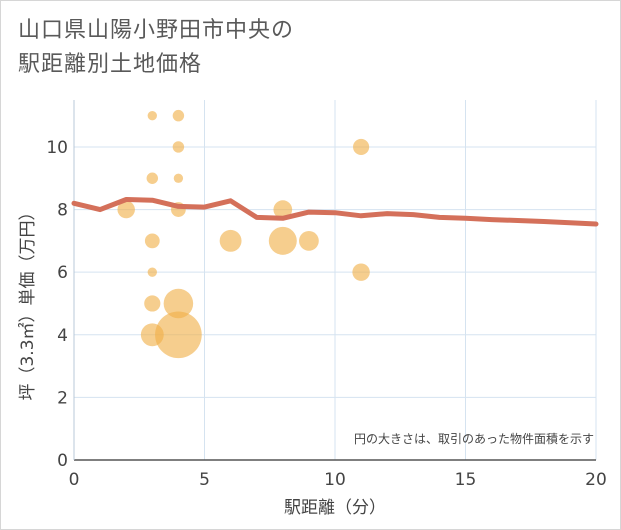 The width and height of the screenshot is (621, 530). I want to click on y-tick-label-2: 2, so click(62, 398).